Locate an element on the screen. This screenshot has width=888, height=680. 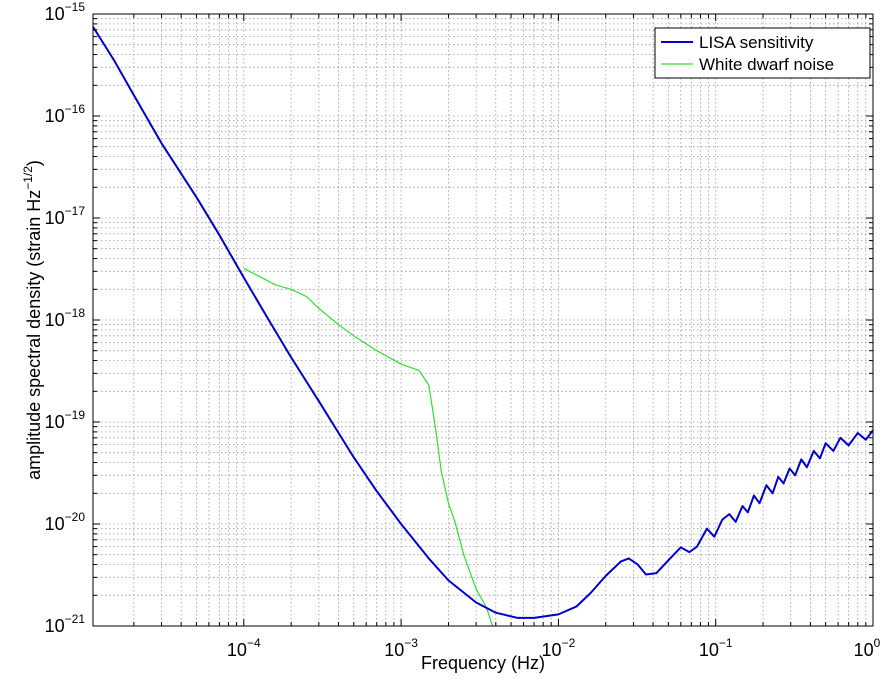
y-tick-label-exponent: −17 is located at coordinates (75, 211).